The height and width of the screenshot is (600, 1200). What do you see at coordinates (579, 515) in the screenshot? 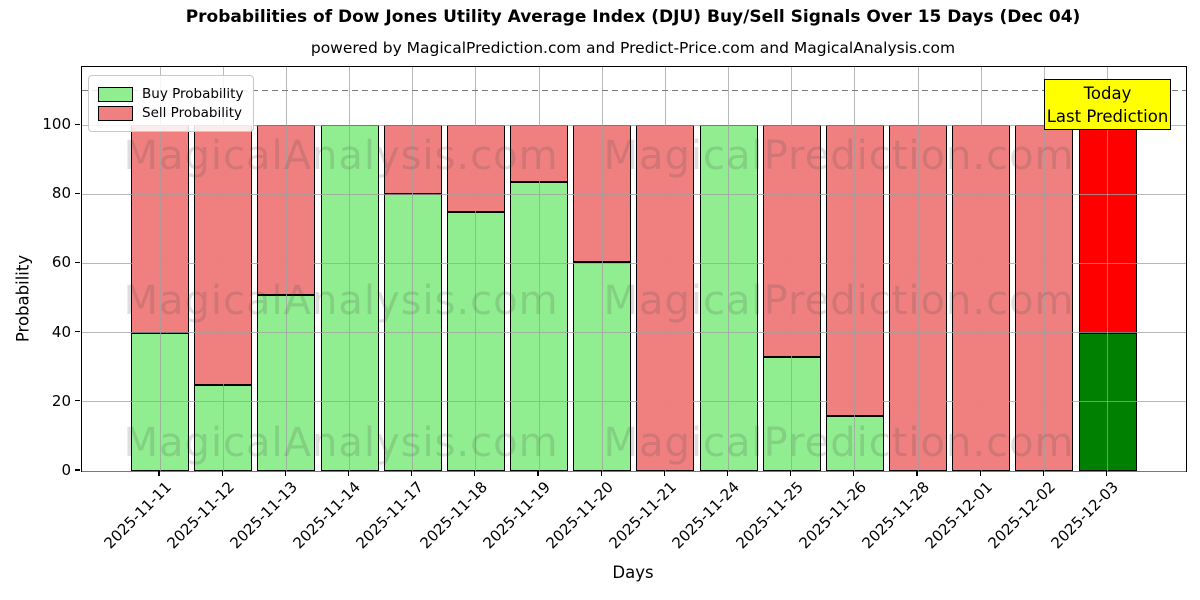
I see `x-tick-label-text: 2025-11-20` at bounding box center [579, 515].